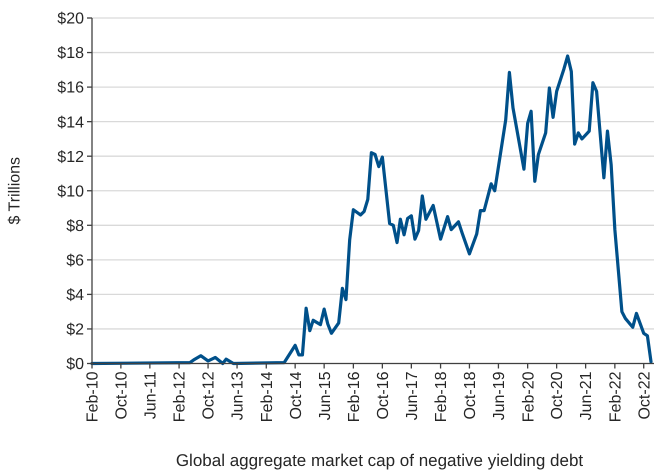 The width and height of the screenshot is (654, 474). What do you see at coordinates (645, 395) in the screenshot?
I see `x-tick-label: Oct-22` at bounding box center [645, 395].